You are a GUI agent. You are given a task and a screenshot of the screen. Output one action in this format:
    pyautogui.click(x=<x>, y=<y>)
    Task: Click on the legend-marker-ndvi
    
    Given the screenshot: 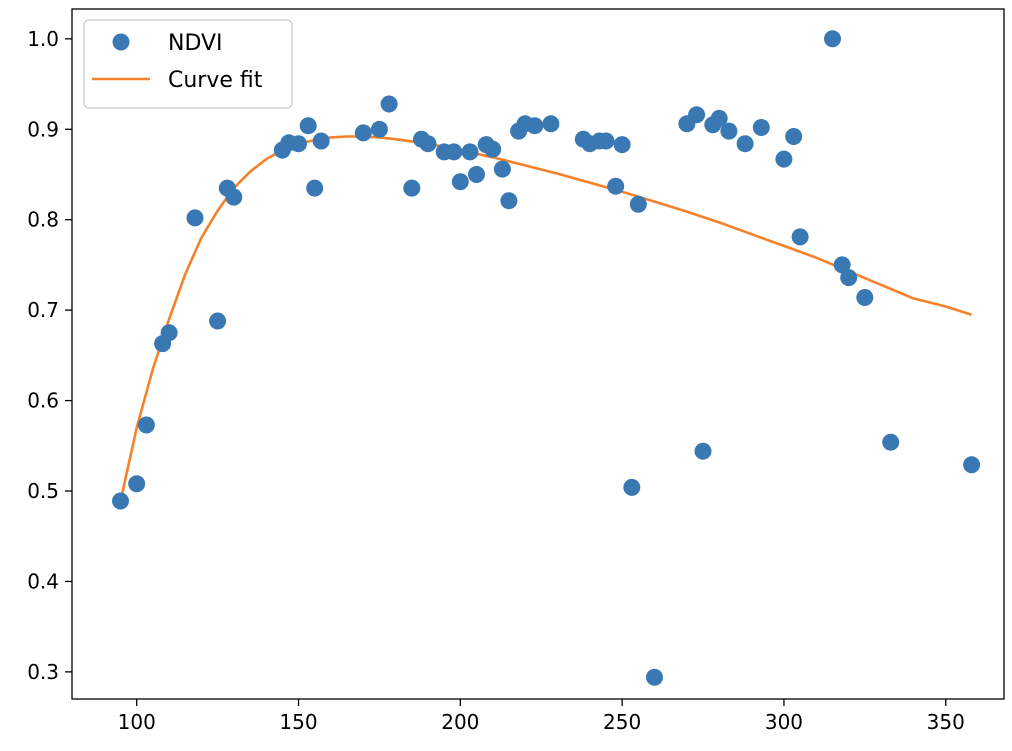 What is the action you would take?
    pyautogui.click(x=121, y=42)
    